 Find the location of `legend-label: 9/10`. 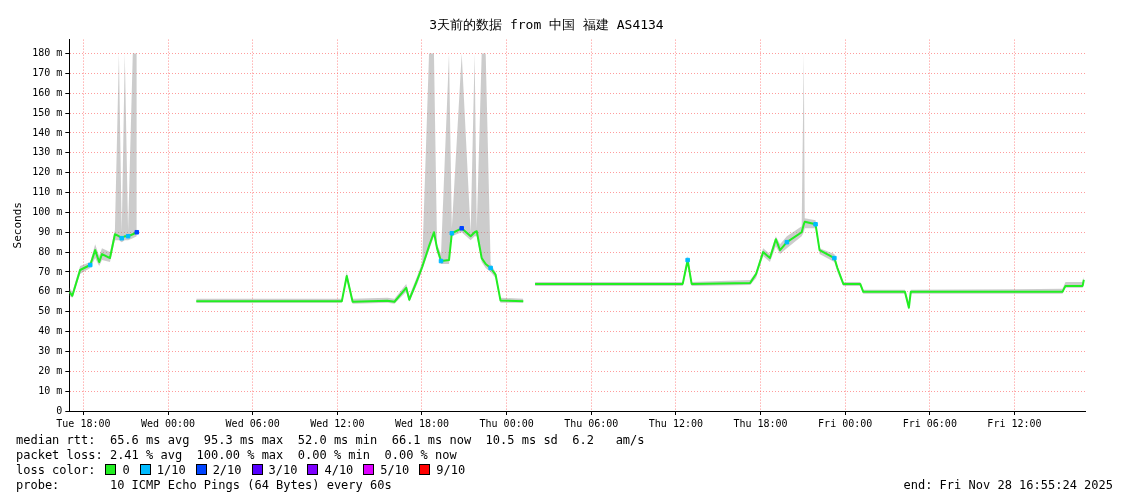

legend-label: 9/10 is located at coordinates (451, 470).